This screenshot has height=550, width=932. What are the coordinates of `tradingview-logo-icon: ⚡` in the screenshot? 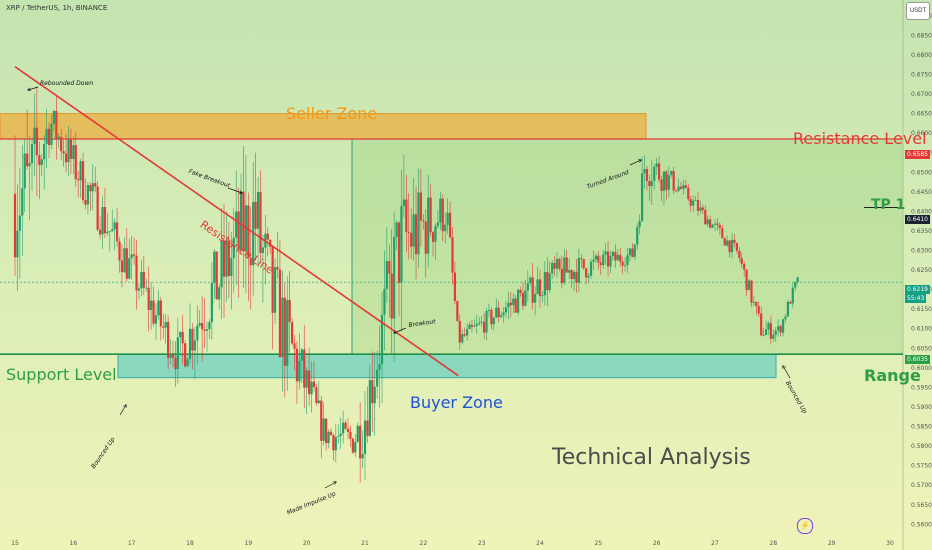 It's located at (805, 526).